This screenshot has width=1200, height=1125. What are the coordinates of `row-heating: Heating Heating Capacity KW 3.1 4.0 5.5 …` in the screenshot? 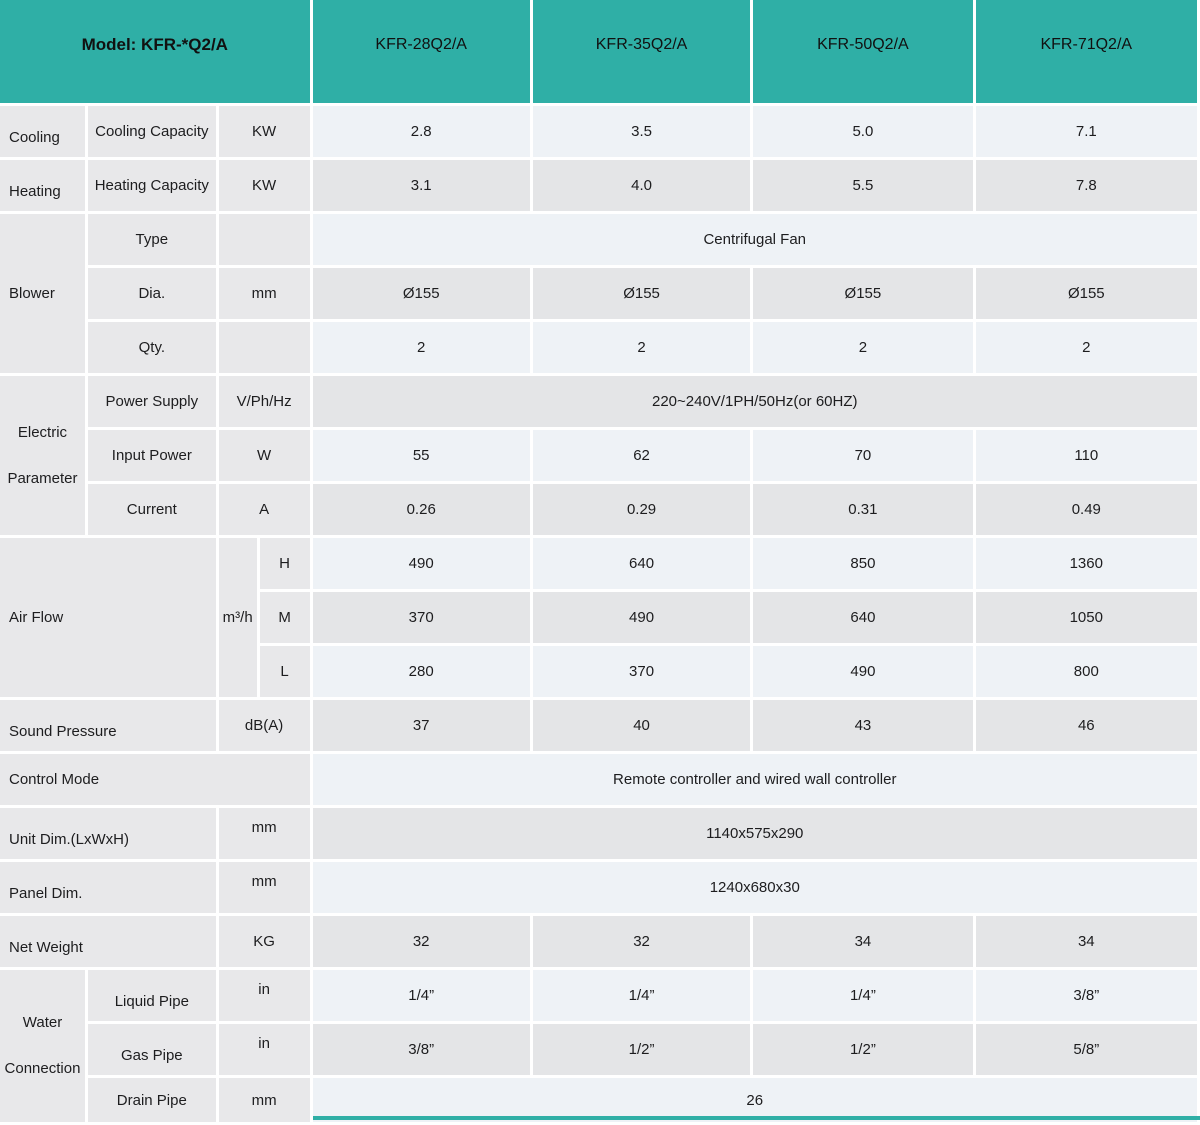 It's located at (598, 185).